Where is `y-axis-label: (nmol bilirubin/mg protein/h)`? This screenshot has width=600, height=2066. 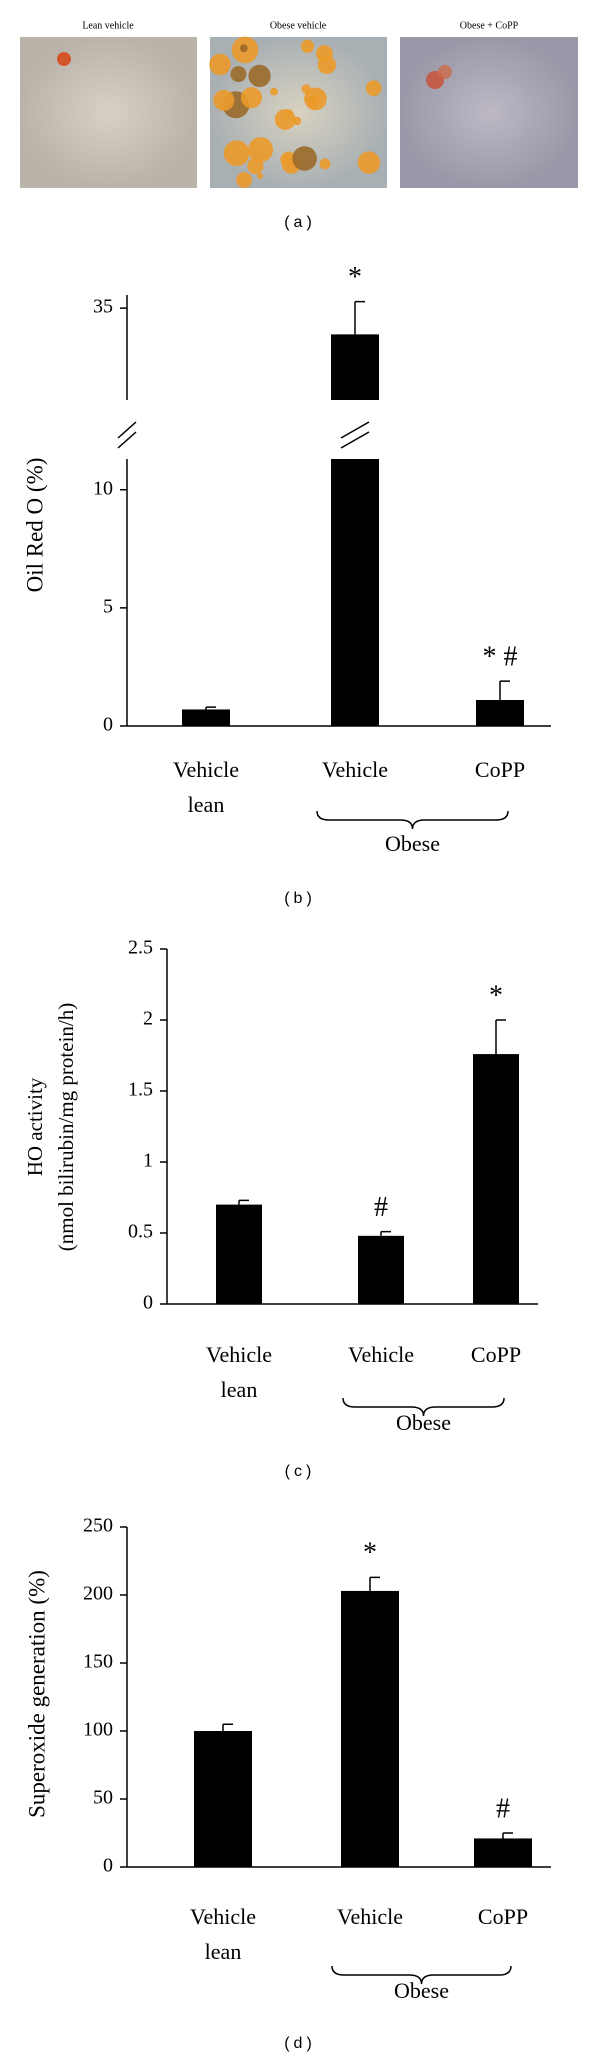
y-axis-label: (nmol bilirubin/mg protein/h) is located at coordinates (66, 1127).